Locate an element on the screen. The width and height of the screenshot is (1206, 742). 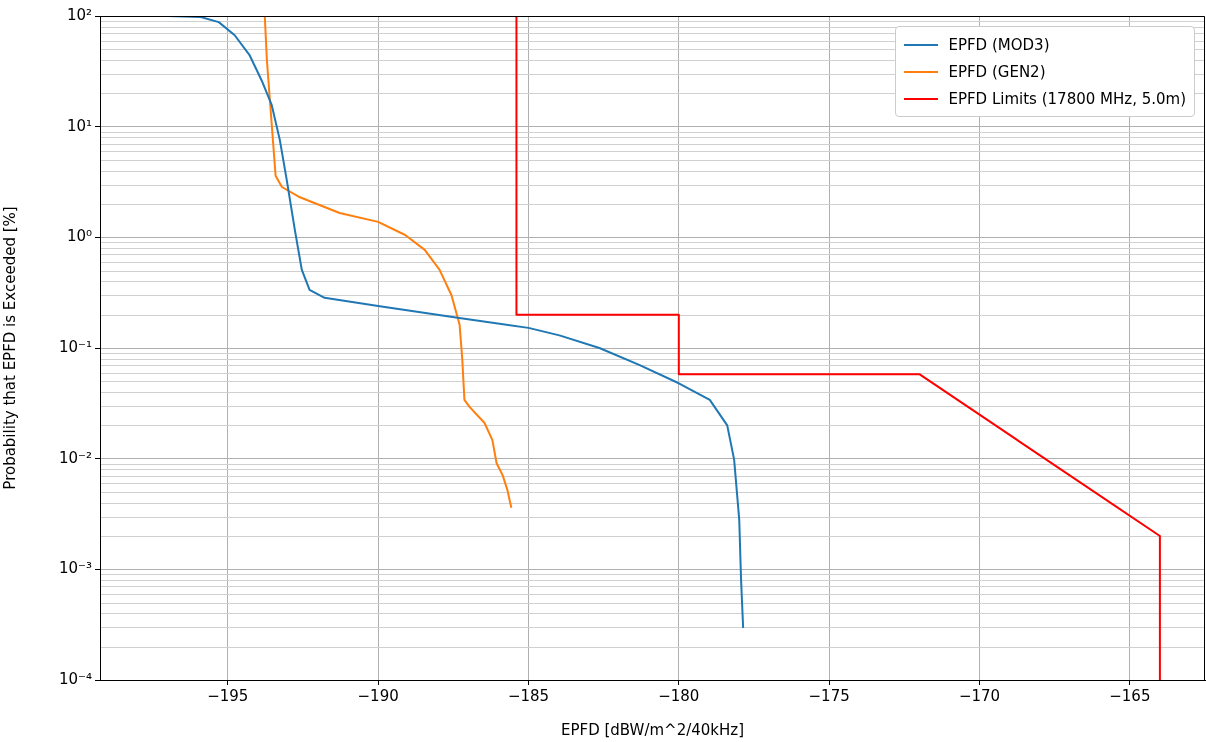
x-axis-title: EPFD [dBW/m^2/40kHz] is located at coordinates (652, 729).